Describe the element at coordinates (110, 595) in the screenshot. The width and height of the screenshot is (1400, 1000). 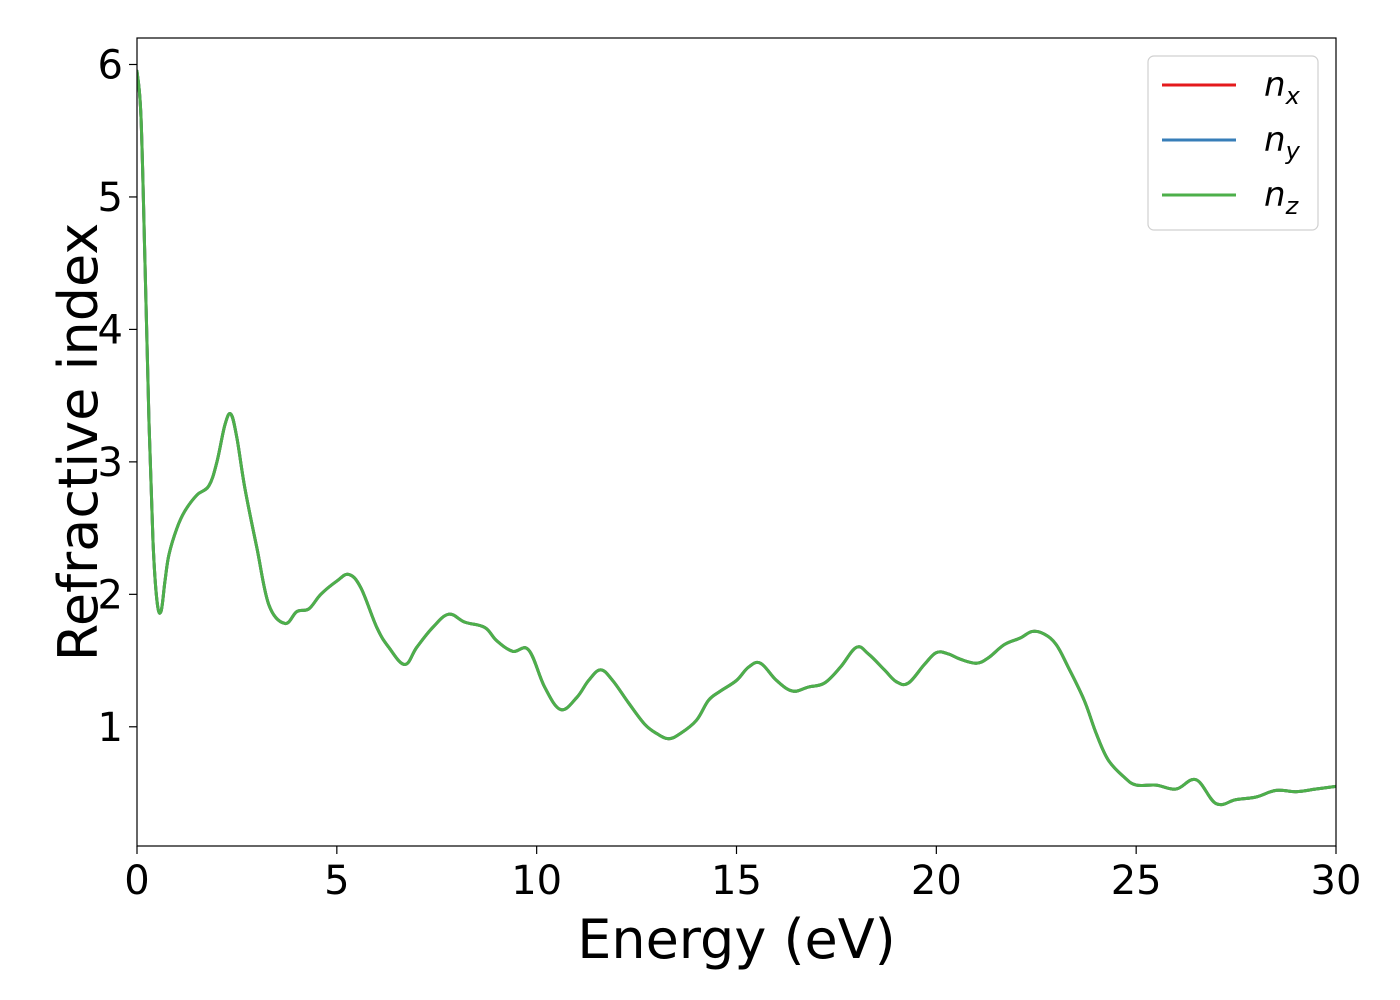
I see `y-tick-label: 2` at that location.